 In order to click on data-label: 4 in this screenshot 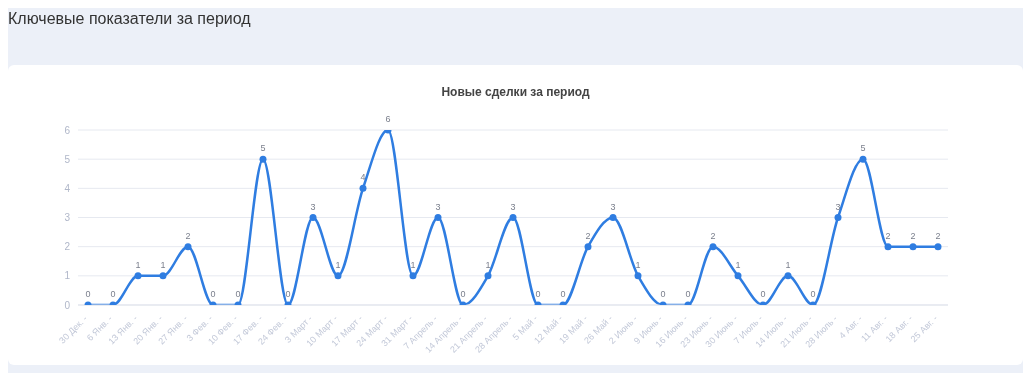, I will do `click(363, 177)`.